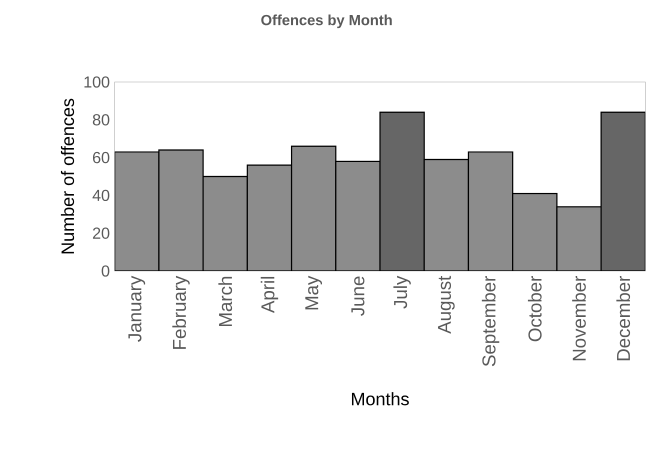 This screenshot has height=456, width=653. I want to click on x-tick-label: February, so click(181, 312).